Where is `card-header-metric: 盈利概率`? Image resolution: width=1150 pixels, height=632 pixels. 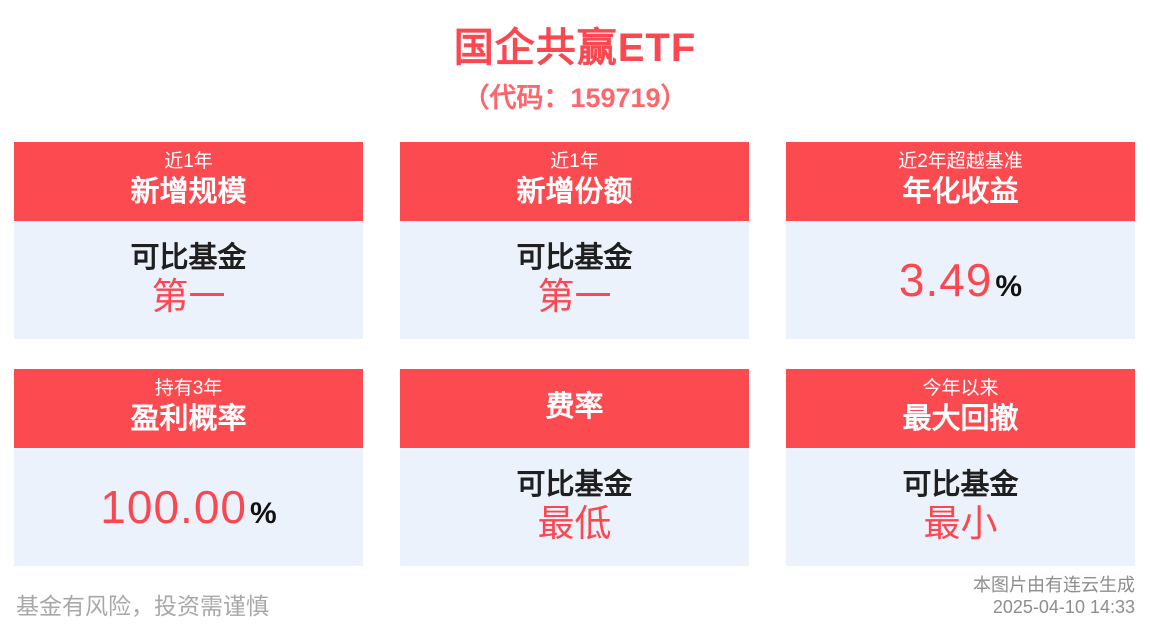
card-header-metric: 盈利概率 is located at coordinates (188, 419).